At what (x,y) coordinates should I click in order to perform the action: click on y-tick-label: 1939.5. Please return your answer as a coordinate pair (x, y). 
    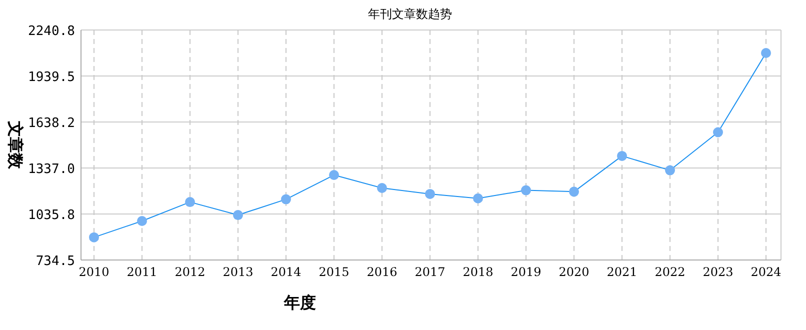
    Looking at the image, I should click on (51, 78).